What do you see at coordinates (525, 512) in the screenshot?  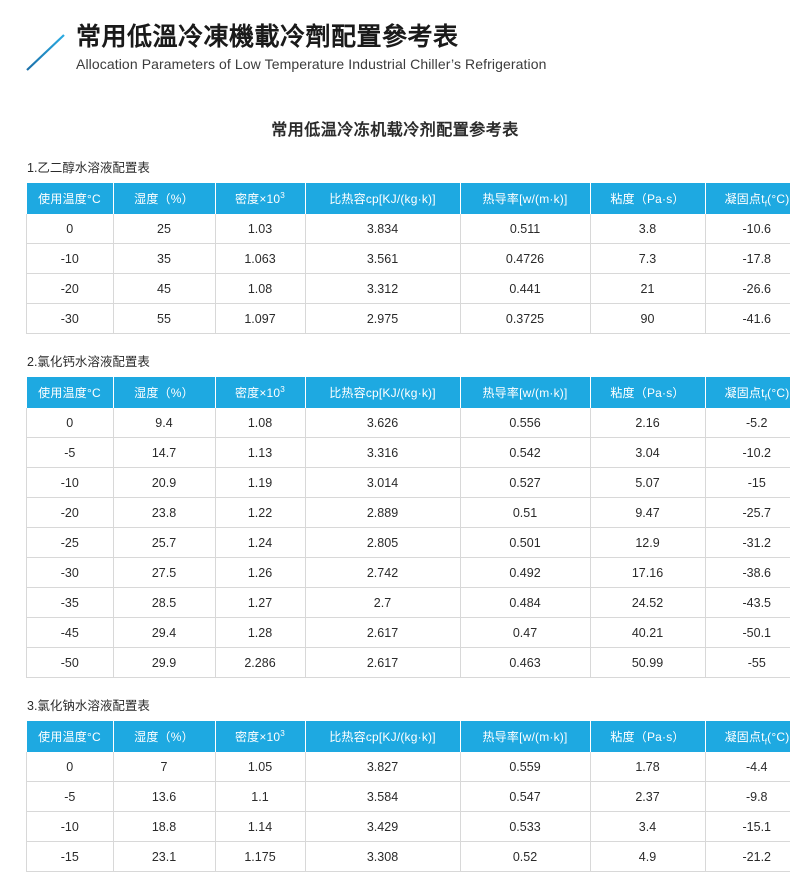 I see `cell-cond: 0.51` at bounding box center [525, 512].